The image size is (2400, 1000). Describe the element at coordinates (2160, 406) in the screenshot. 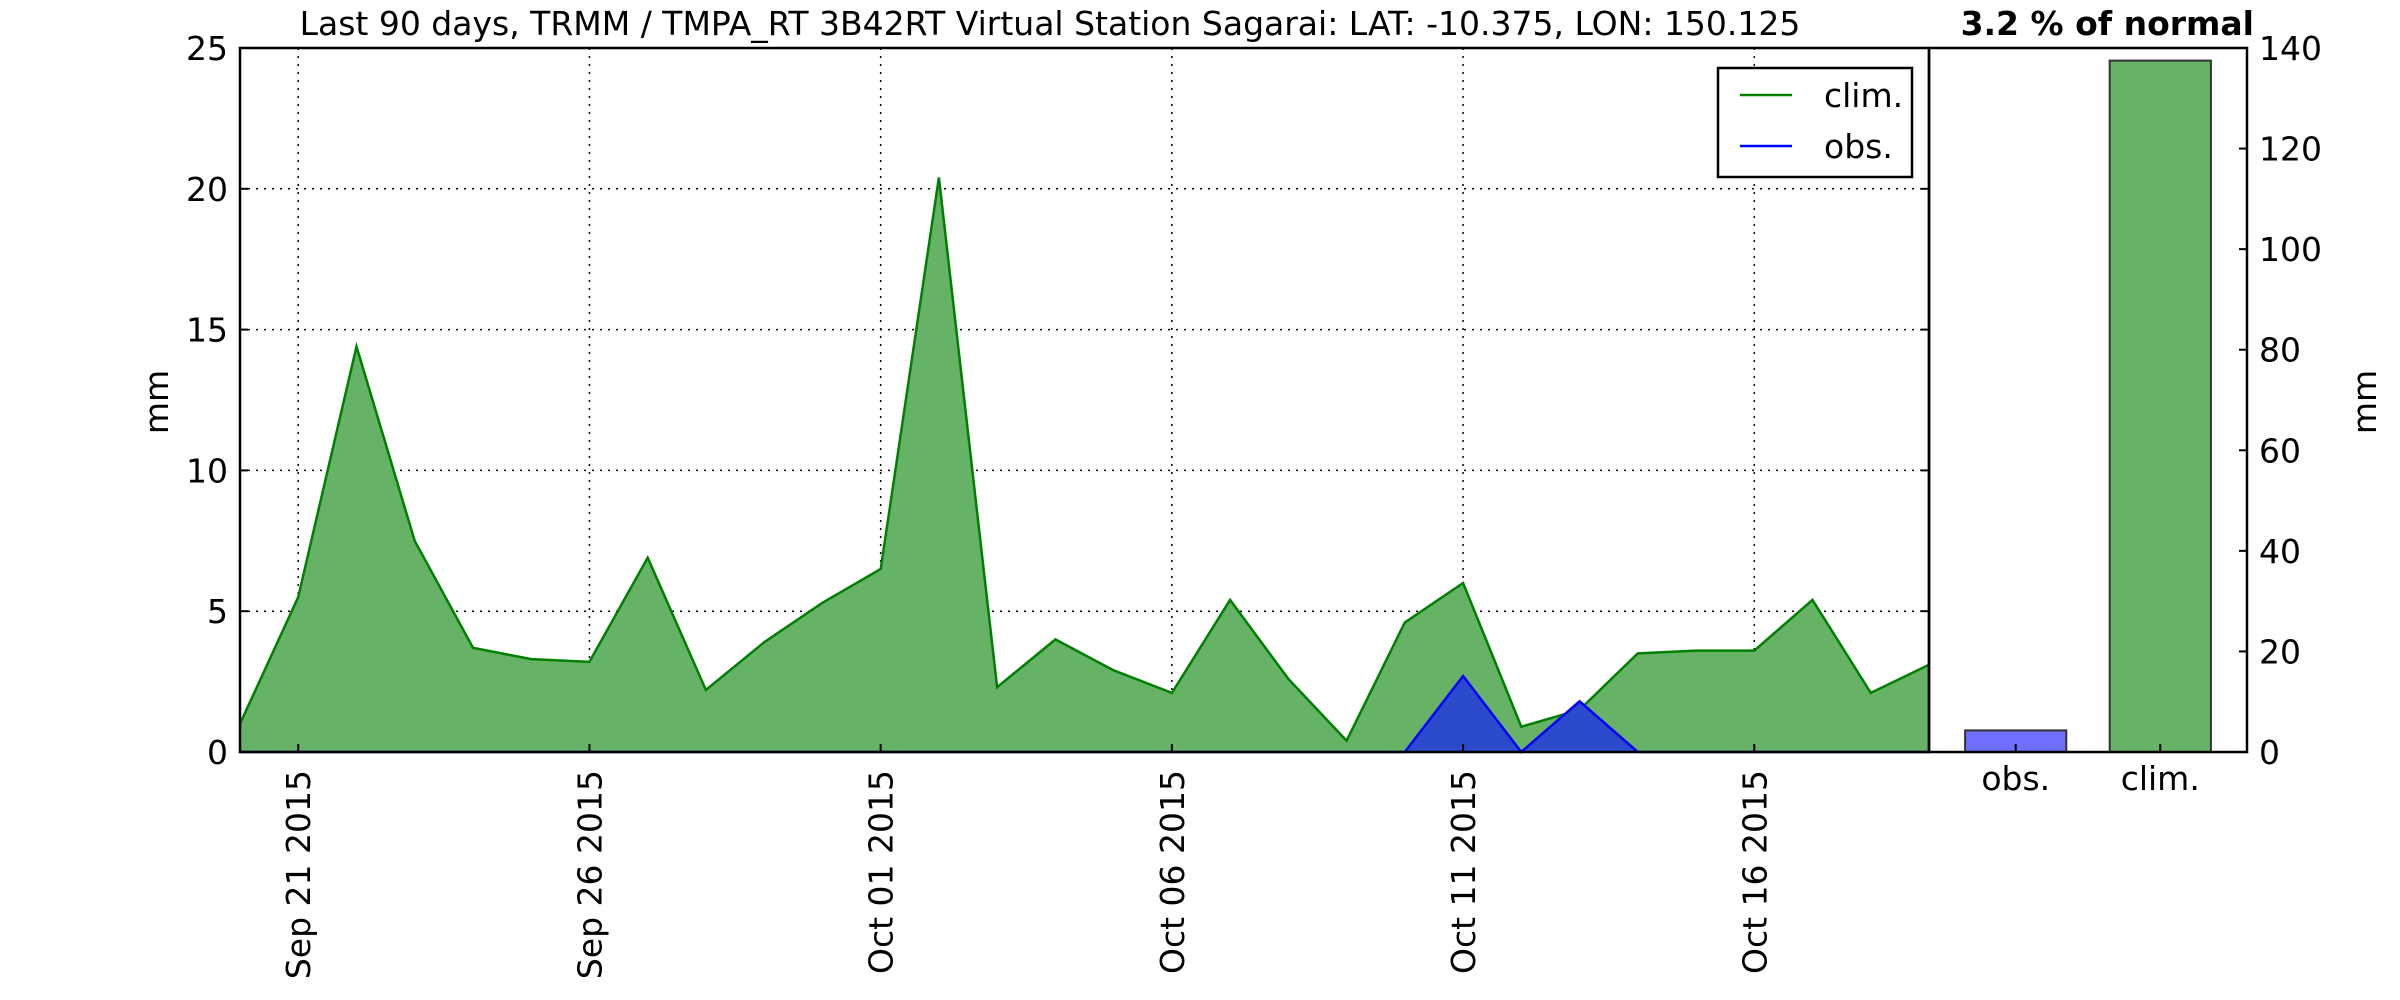

I see `bar-clim` at that location.